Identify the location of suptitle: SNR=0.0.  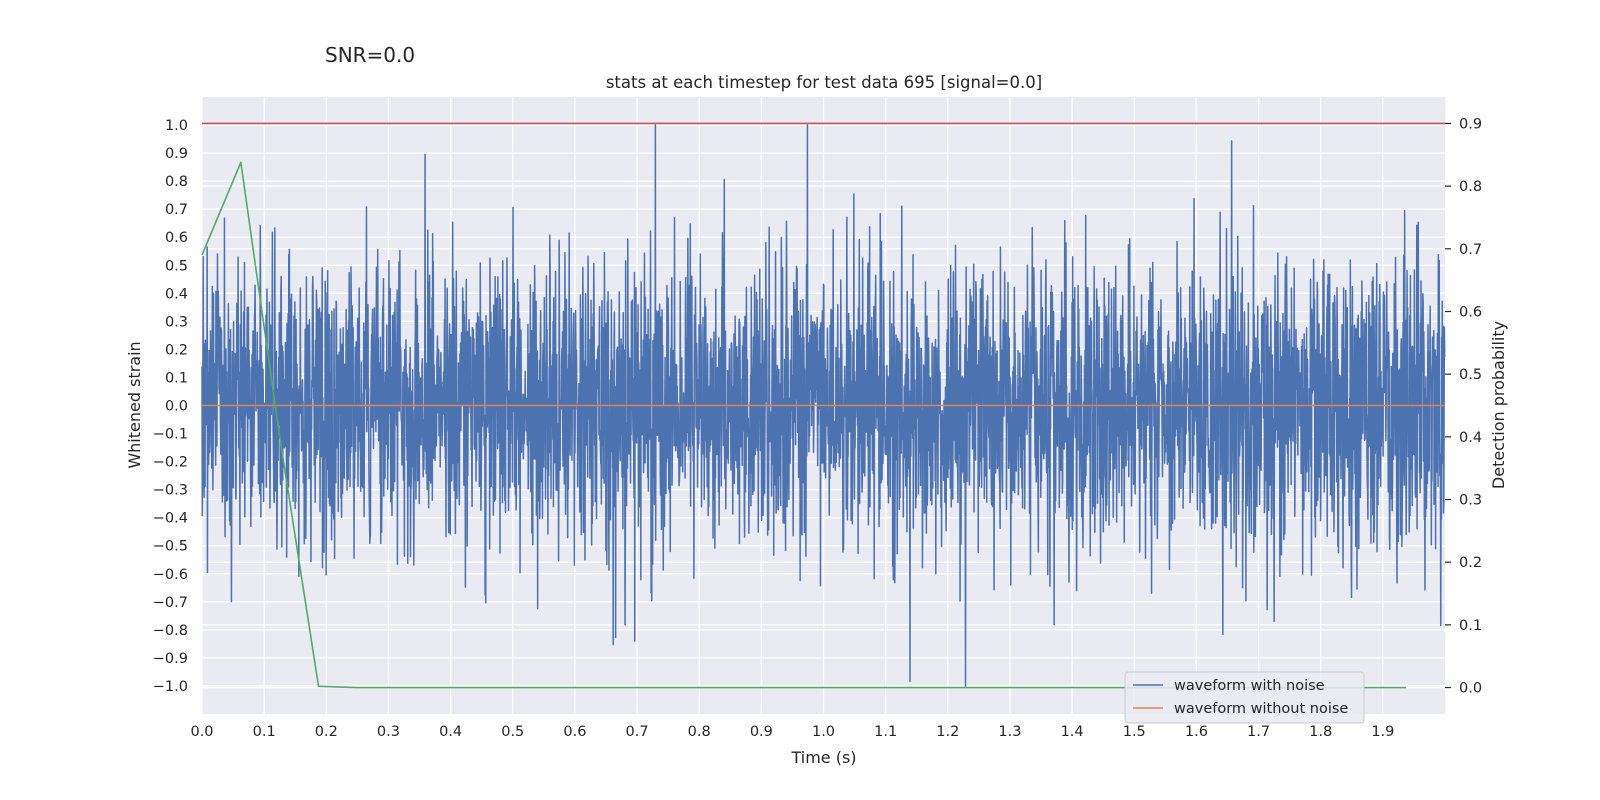
(370, 55).